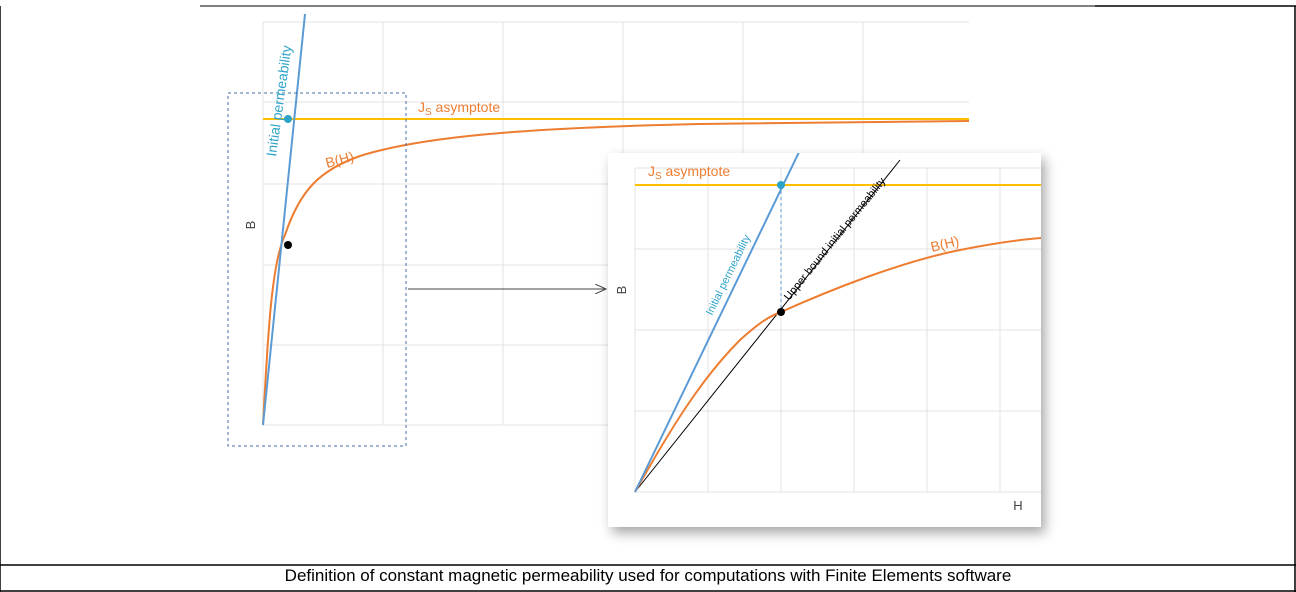 This screenshot has height=592, width=1296. I want to click on zoom-selection-box, so click(317, 269).